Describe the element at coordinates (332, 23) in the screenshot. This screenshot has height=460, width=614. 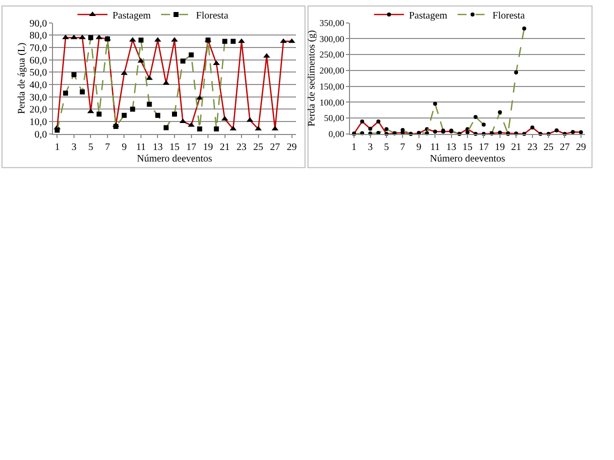
I see `y-tick-label: 350,00` at that location.